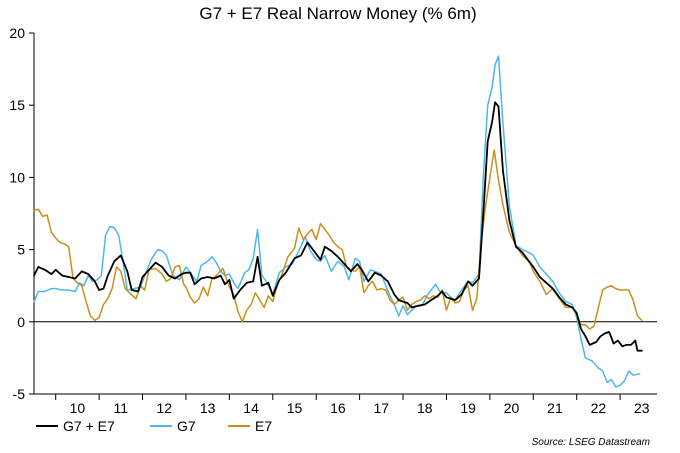 This screenshot has height=453, width=680. What do you see at coordinates (555, 408) in the screenshot?
I see `x-tick-label: 21` at bounding box center [555, 408].